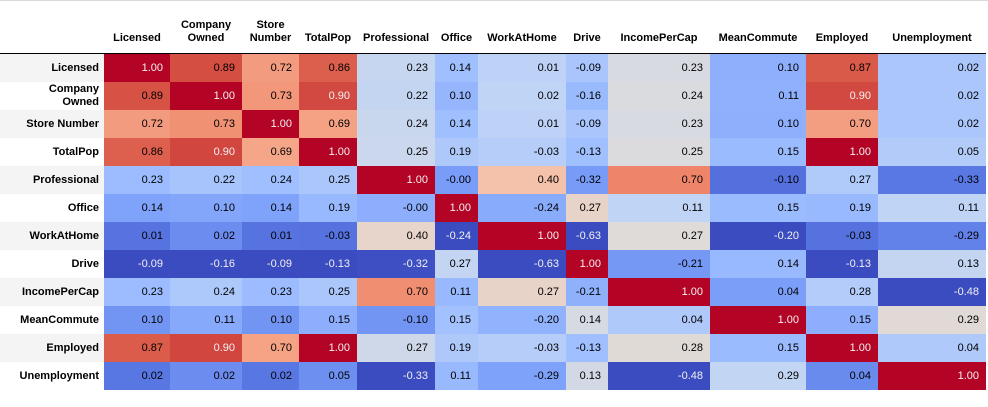 The height and width of the screenshot is (407, 988). What do you see at coordinates (52, 264) in the screenshot?
I see `row-label: Drive` at bounding box center [52, 264].